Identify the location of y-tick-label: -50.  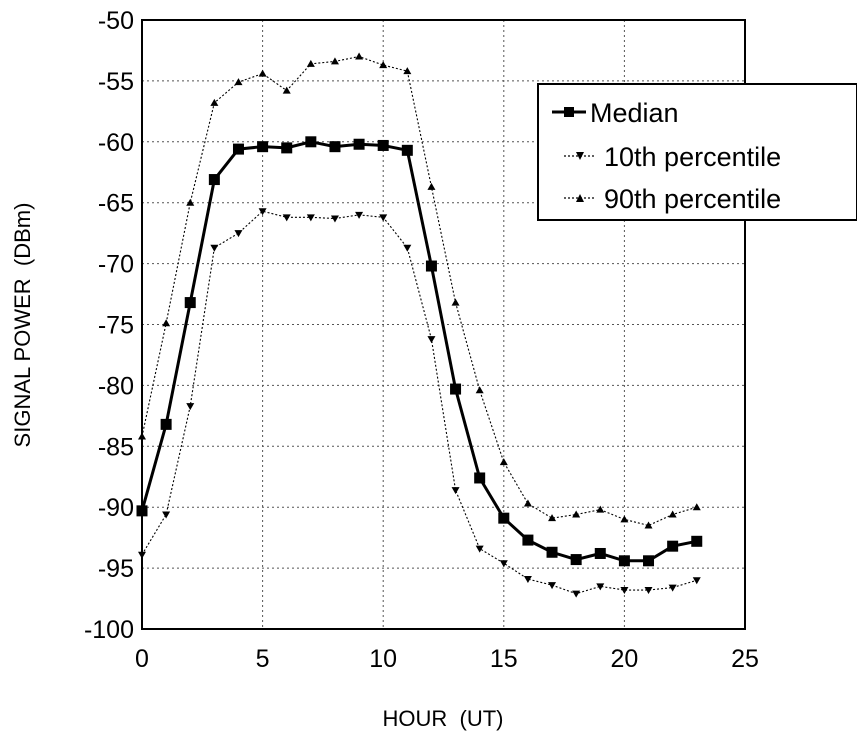
(116, 21).